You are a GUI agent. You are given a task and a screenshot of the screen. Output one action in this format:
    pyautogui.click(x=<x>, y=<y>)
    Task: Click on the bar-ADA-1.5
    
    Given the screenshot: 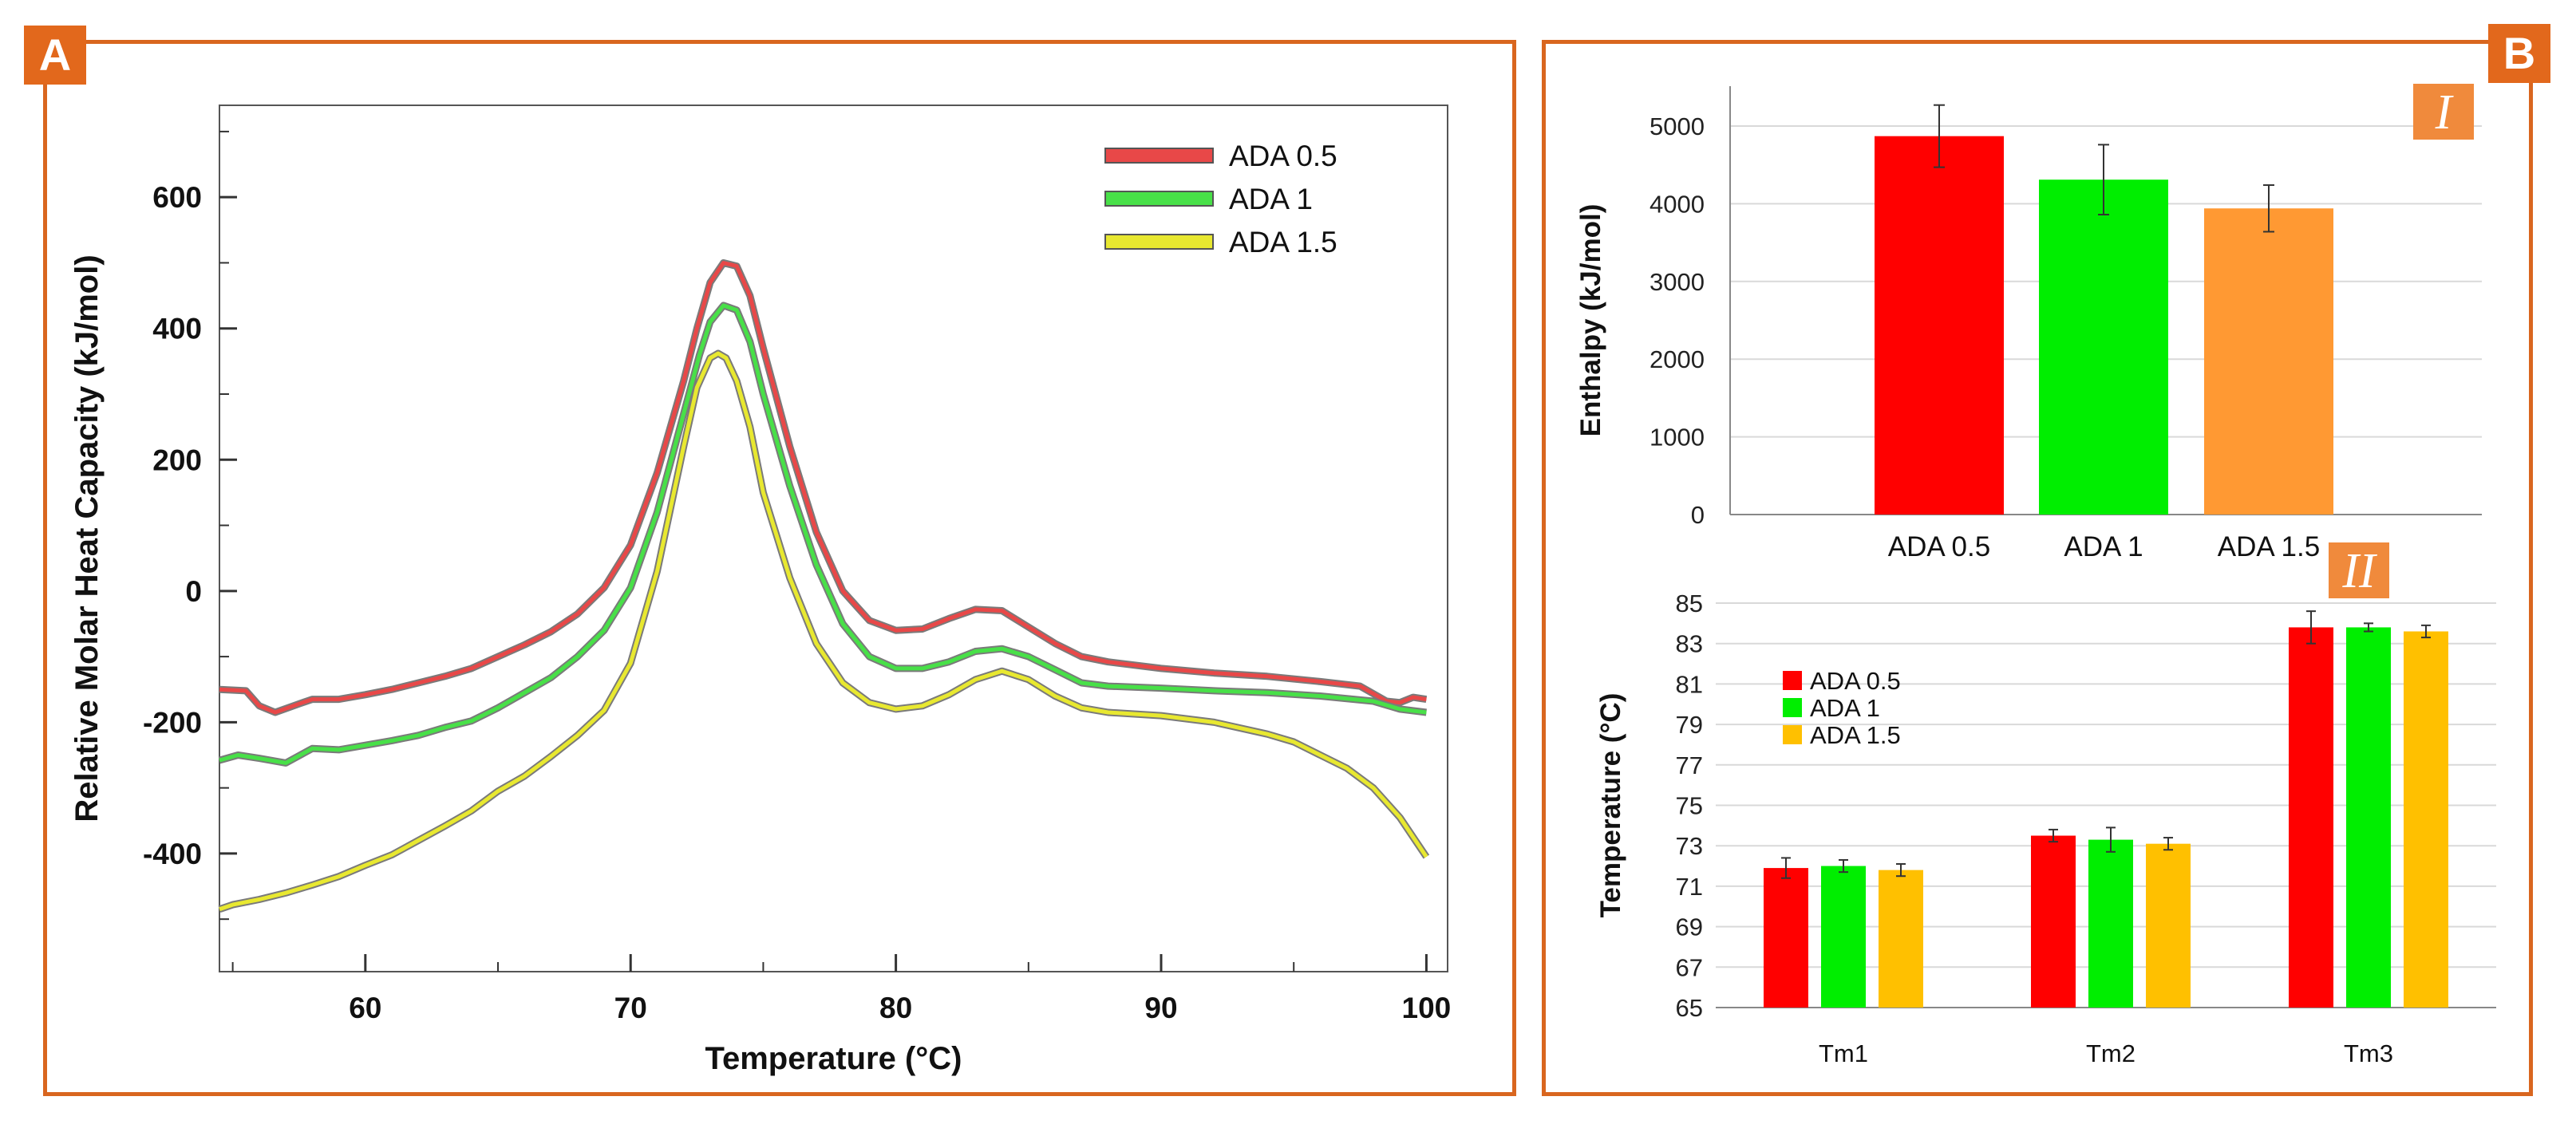 What is the action you would take?
    pyautogui.click(x=2268, y=362)
    